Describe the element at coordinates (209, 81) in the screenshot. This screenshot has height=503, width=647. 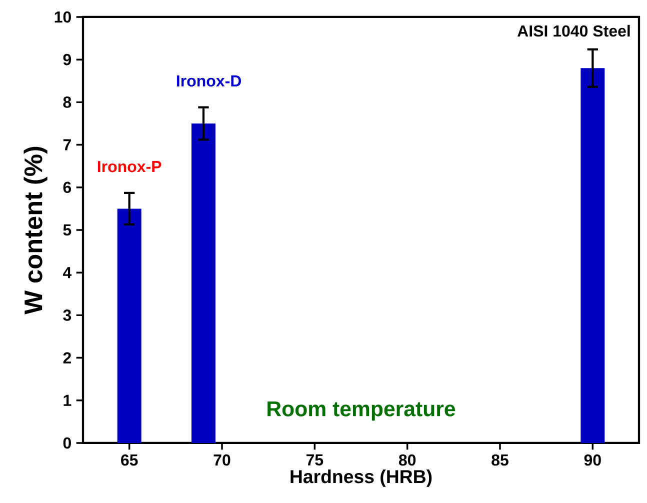
I see `annotation: Ironox-D` at that location.